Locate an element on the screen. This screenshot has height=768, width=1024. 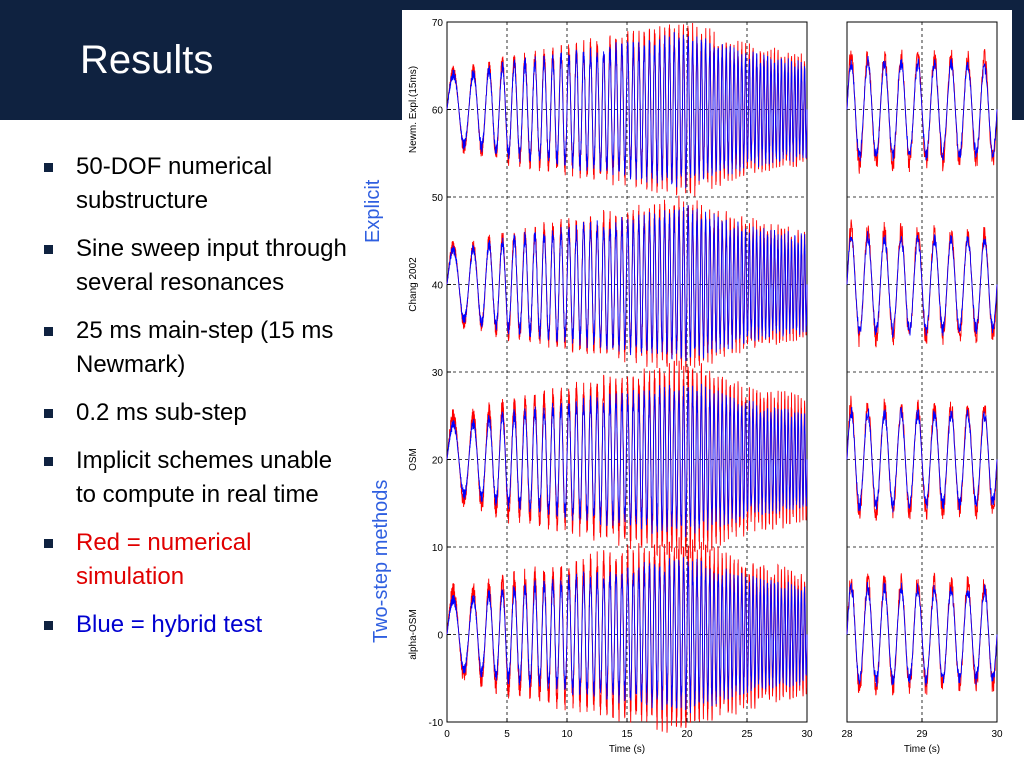
x-tick-label: 15 is located at coordinates (627, 734).